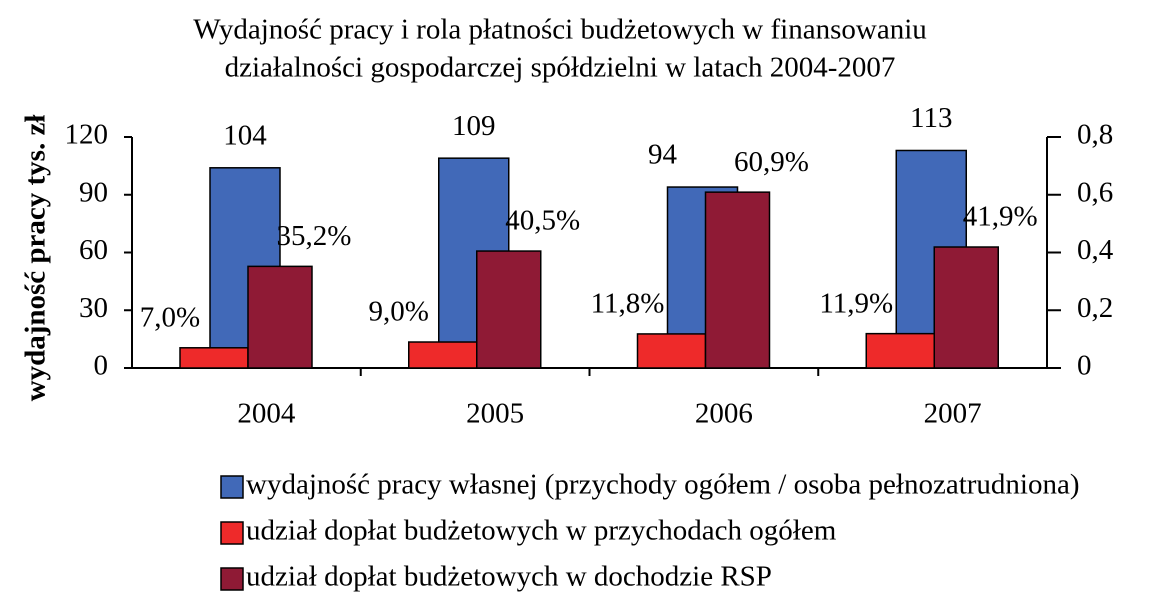  I want to click on data-label: 41,9%, so click(1000, 217).